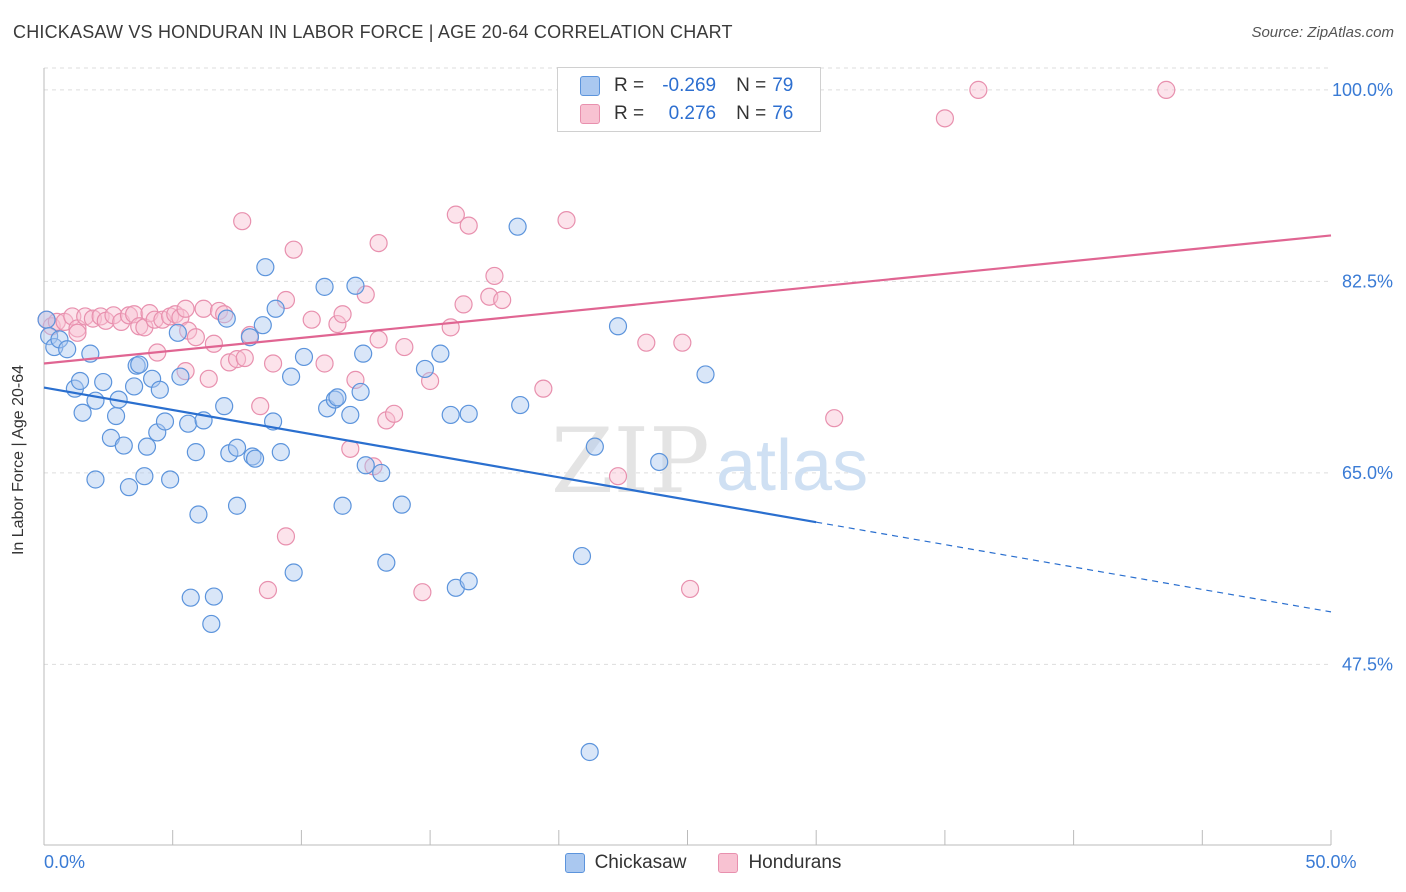 This screenshot has width=1406, height=892. I want to click on legend-n-value: 76, so click(783, 113).